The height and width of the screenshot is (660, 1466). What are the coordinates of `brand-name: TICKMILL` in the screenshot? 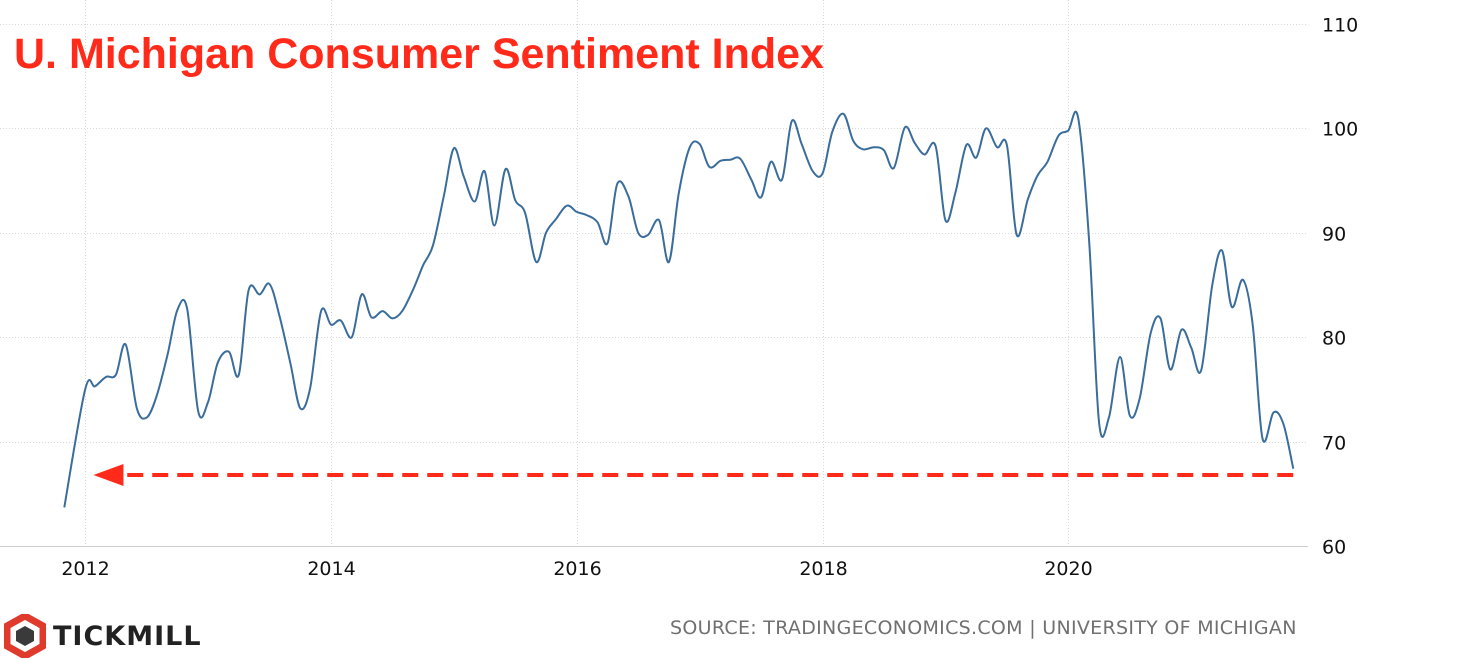 It's located at (127, 636).